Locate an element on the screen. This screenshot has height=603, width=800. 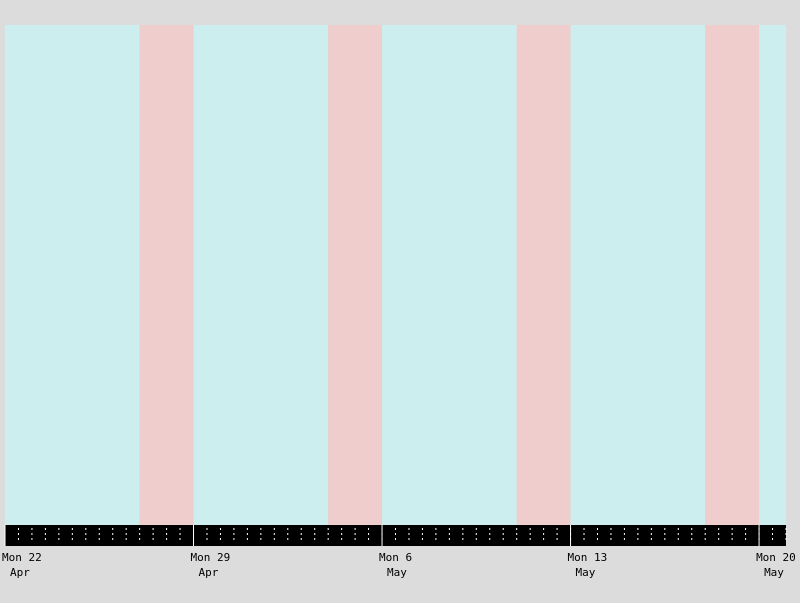
x-tick-label-line1: Mon 13 is located at coordinates (588, 557).